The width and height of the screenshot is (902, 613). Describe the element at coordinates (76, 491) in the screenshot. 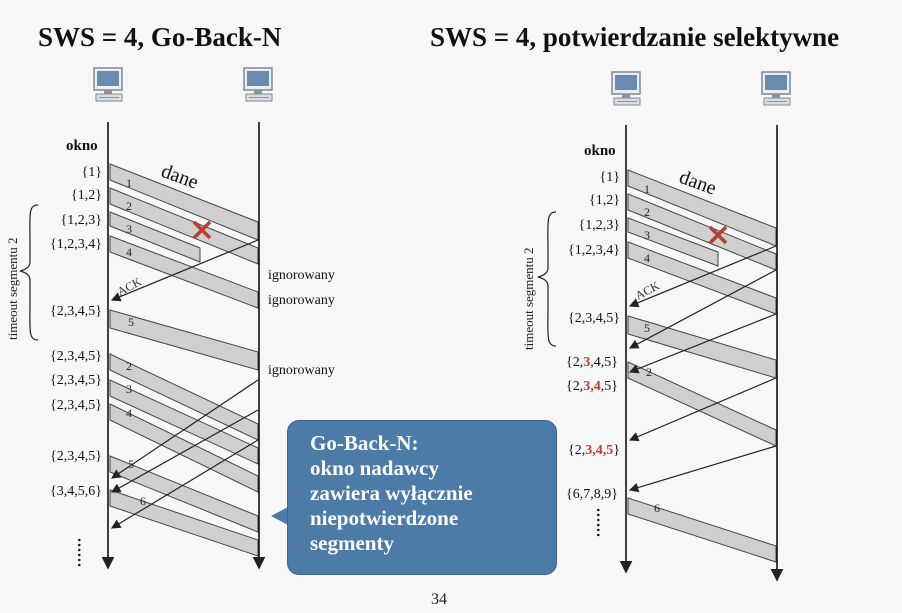

I see `left-window: {3,4,5,6}` at that location.